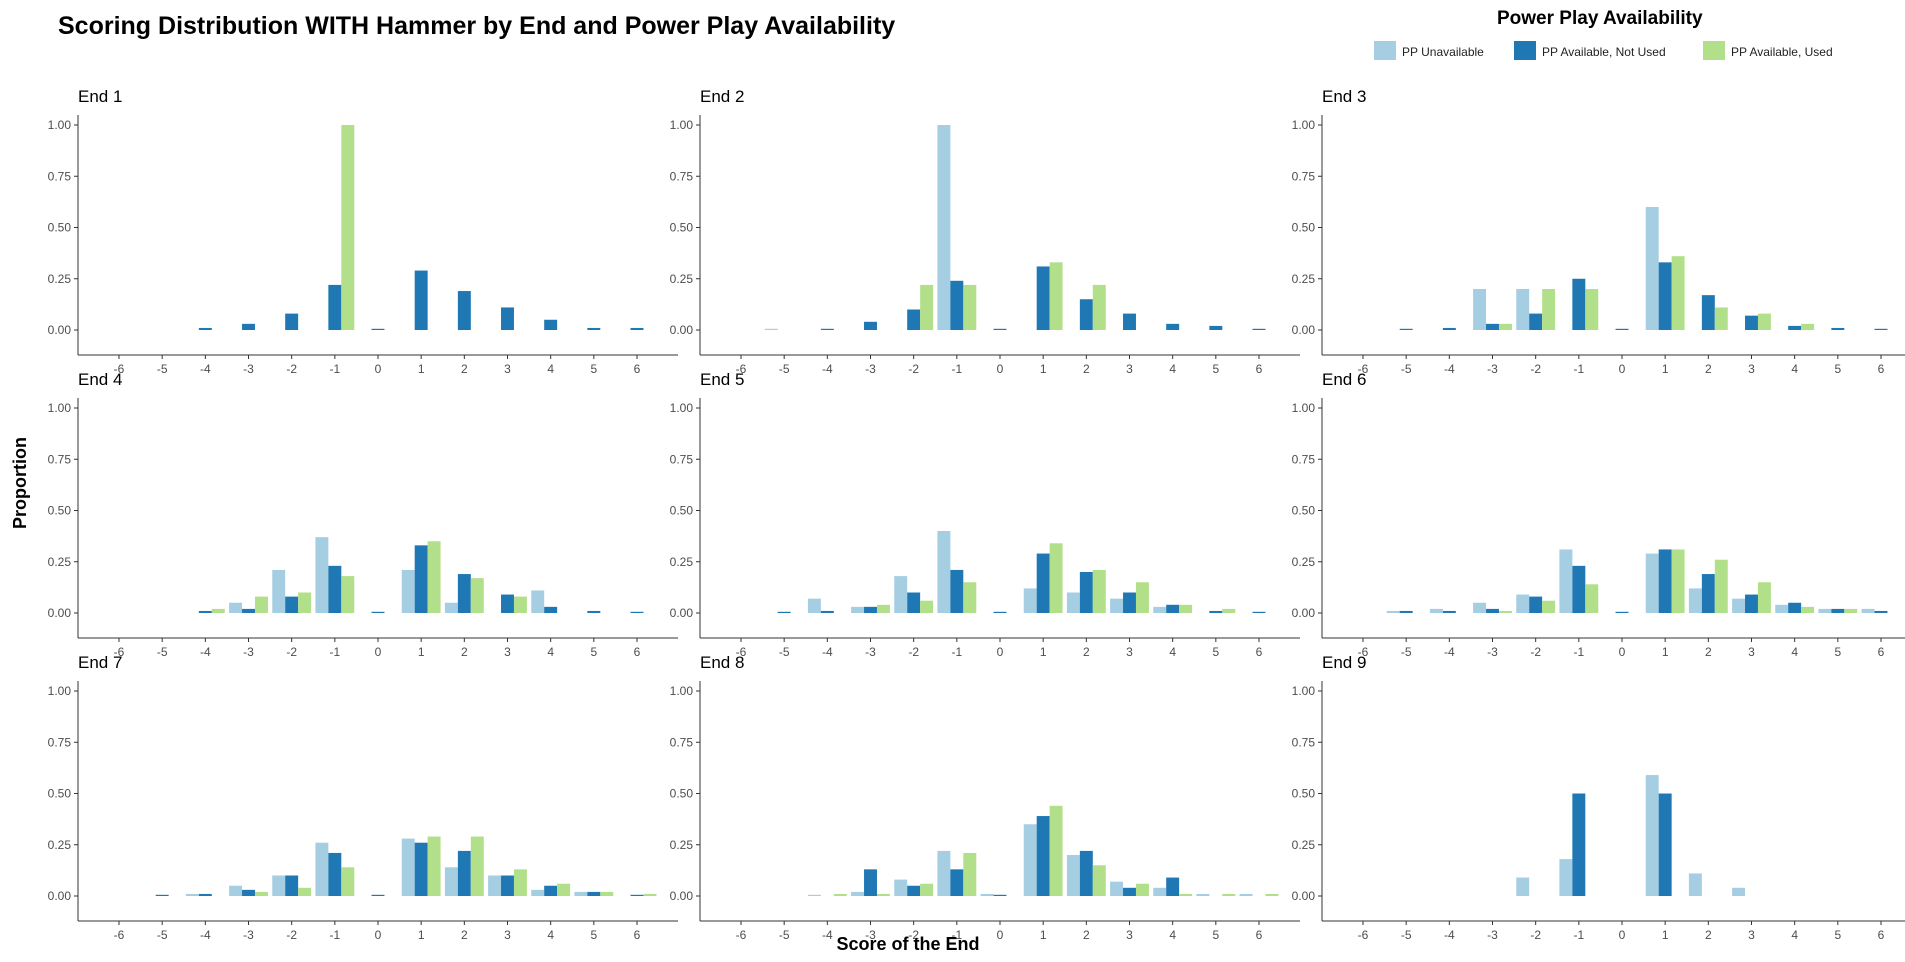 This screenshot has height=962, width=1905. What do you see at coordinates (1751, 935) in the screenshot?
I see `x-tick-label: 3` at bounding box center [1751, 935].